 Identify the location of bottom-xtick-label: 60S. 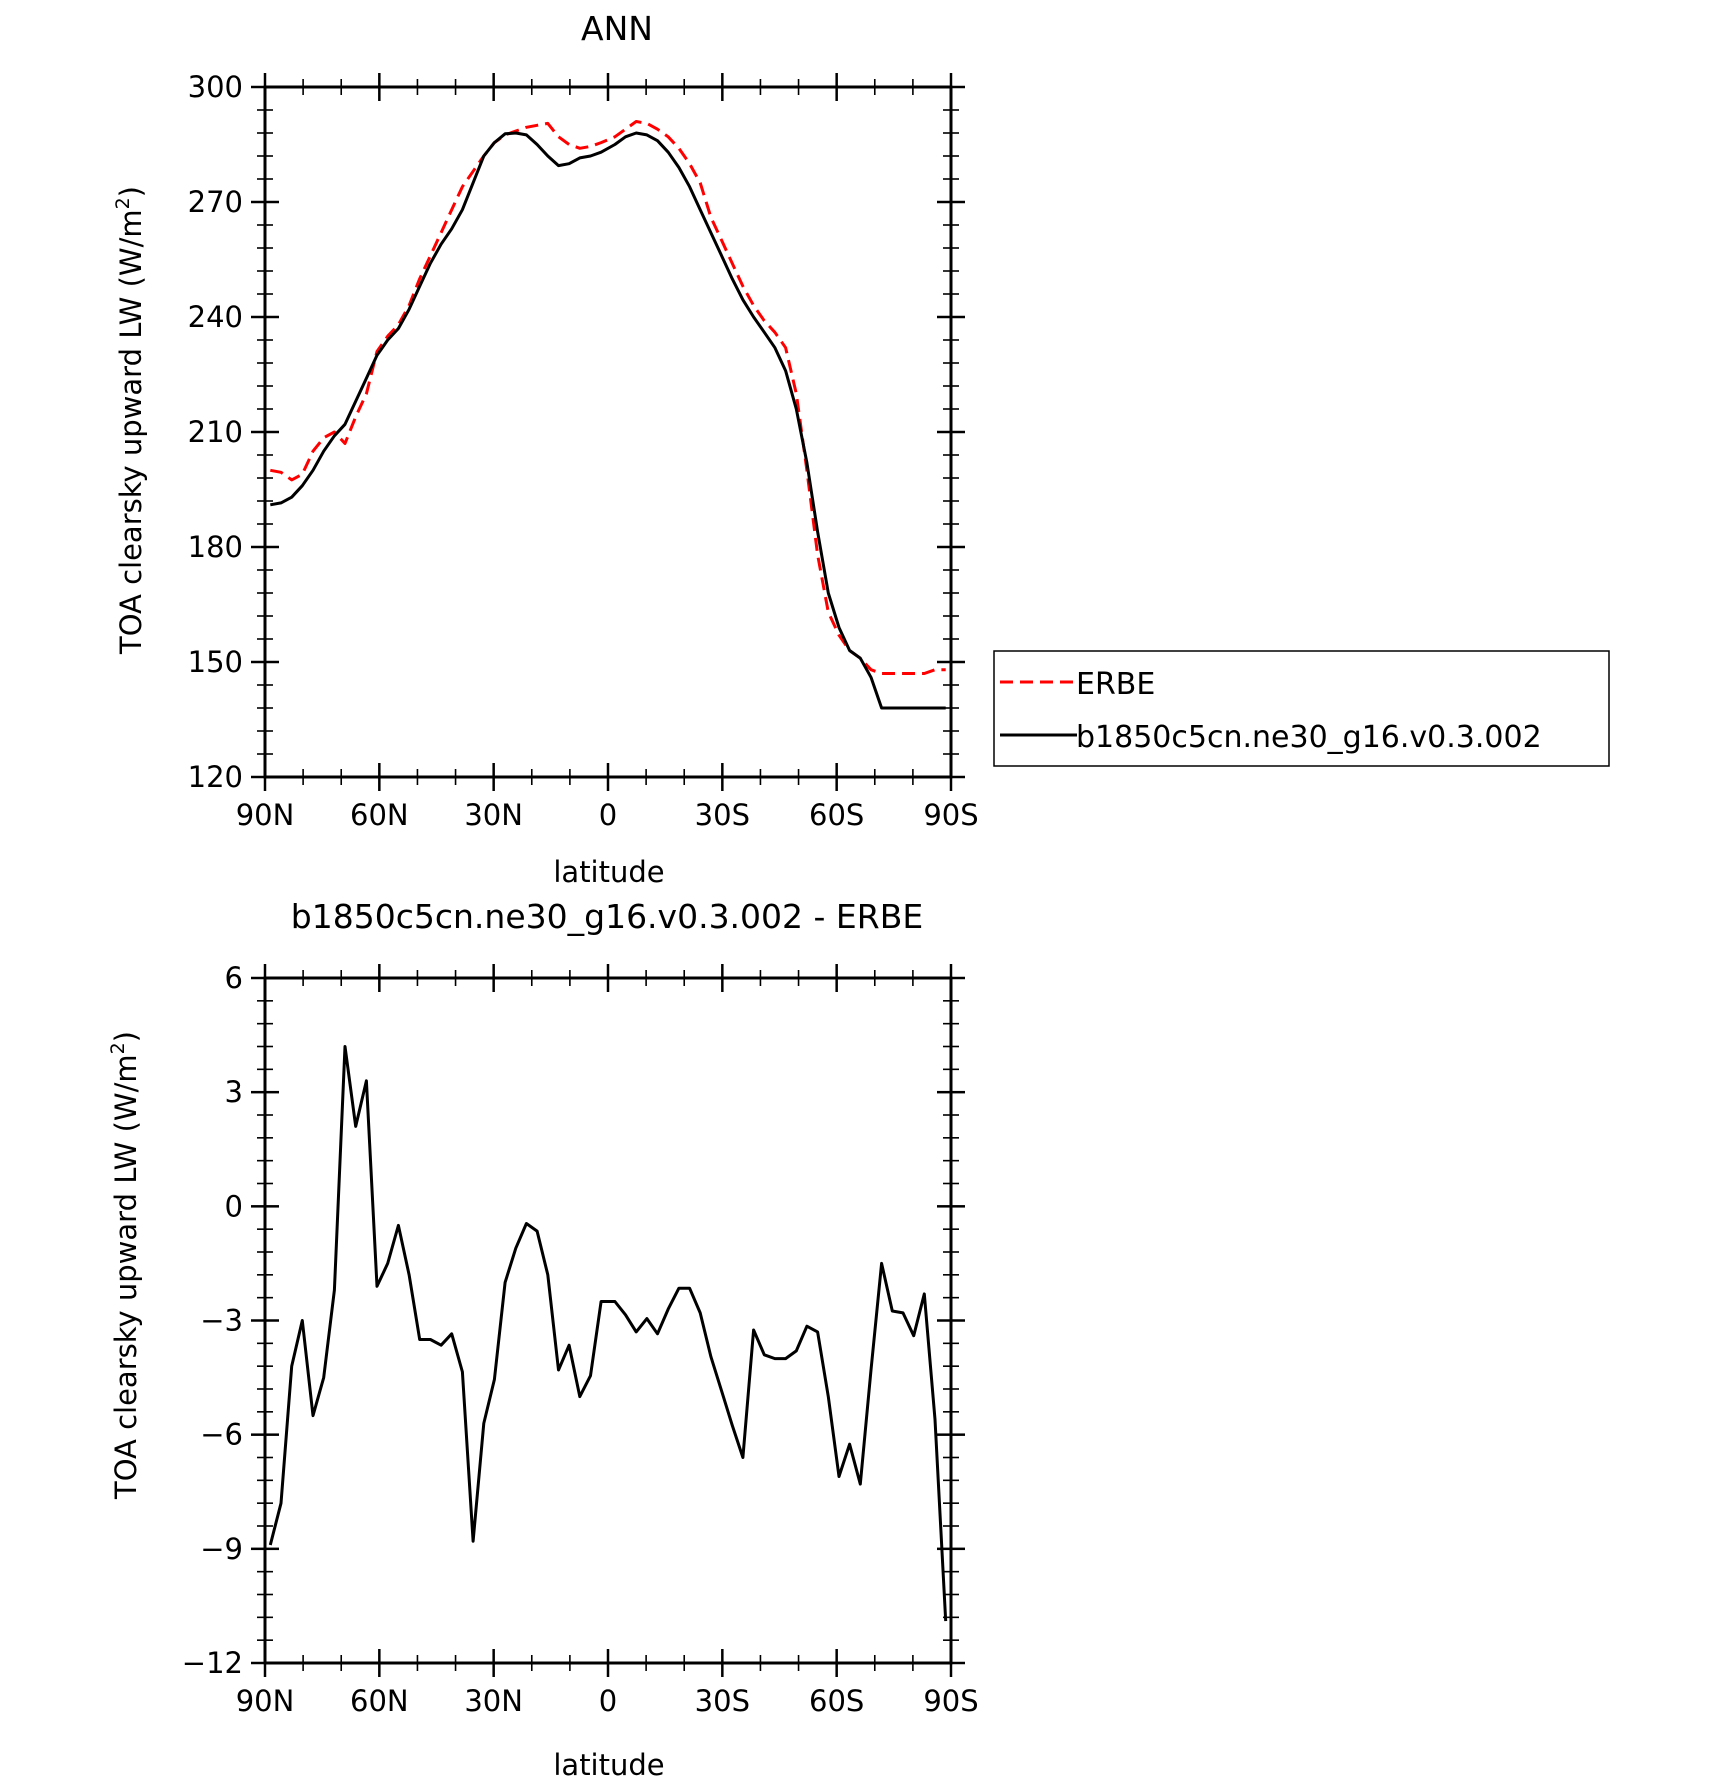
(836, 1701).